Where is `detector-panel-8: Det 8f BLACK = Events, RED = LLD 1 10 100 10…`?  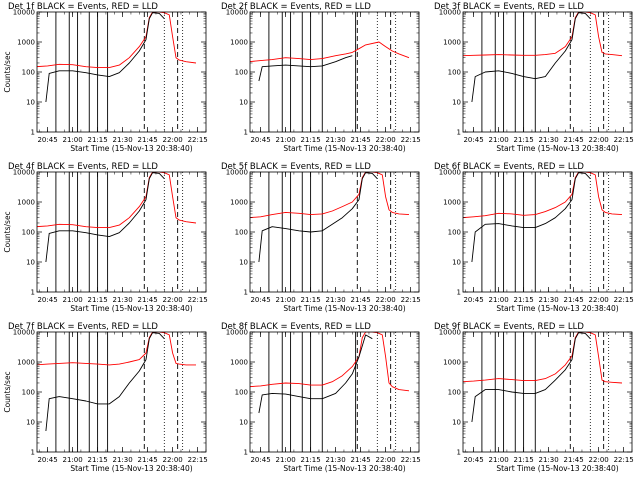 detector-panel-8: Det 8f BLACK = Events, RED = LLD 1 10 100 10… is located at coordinates (319, 400).